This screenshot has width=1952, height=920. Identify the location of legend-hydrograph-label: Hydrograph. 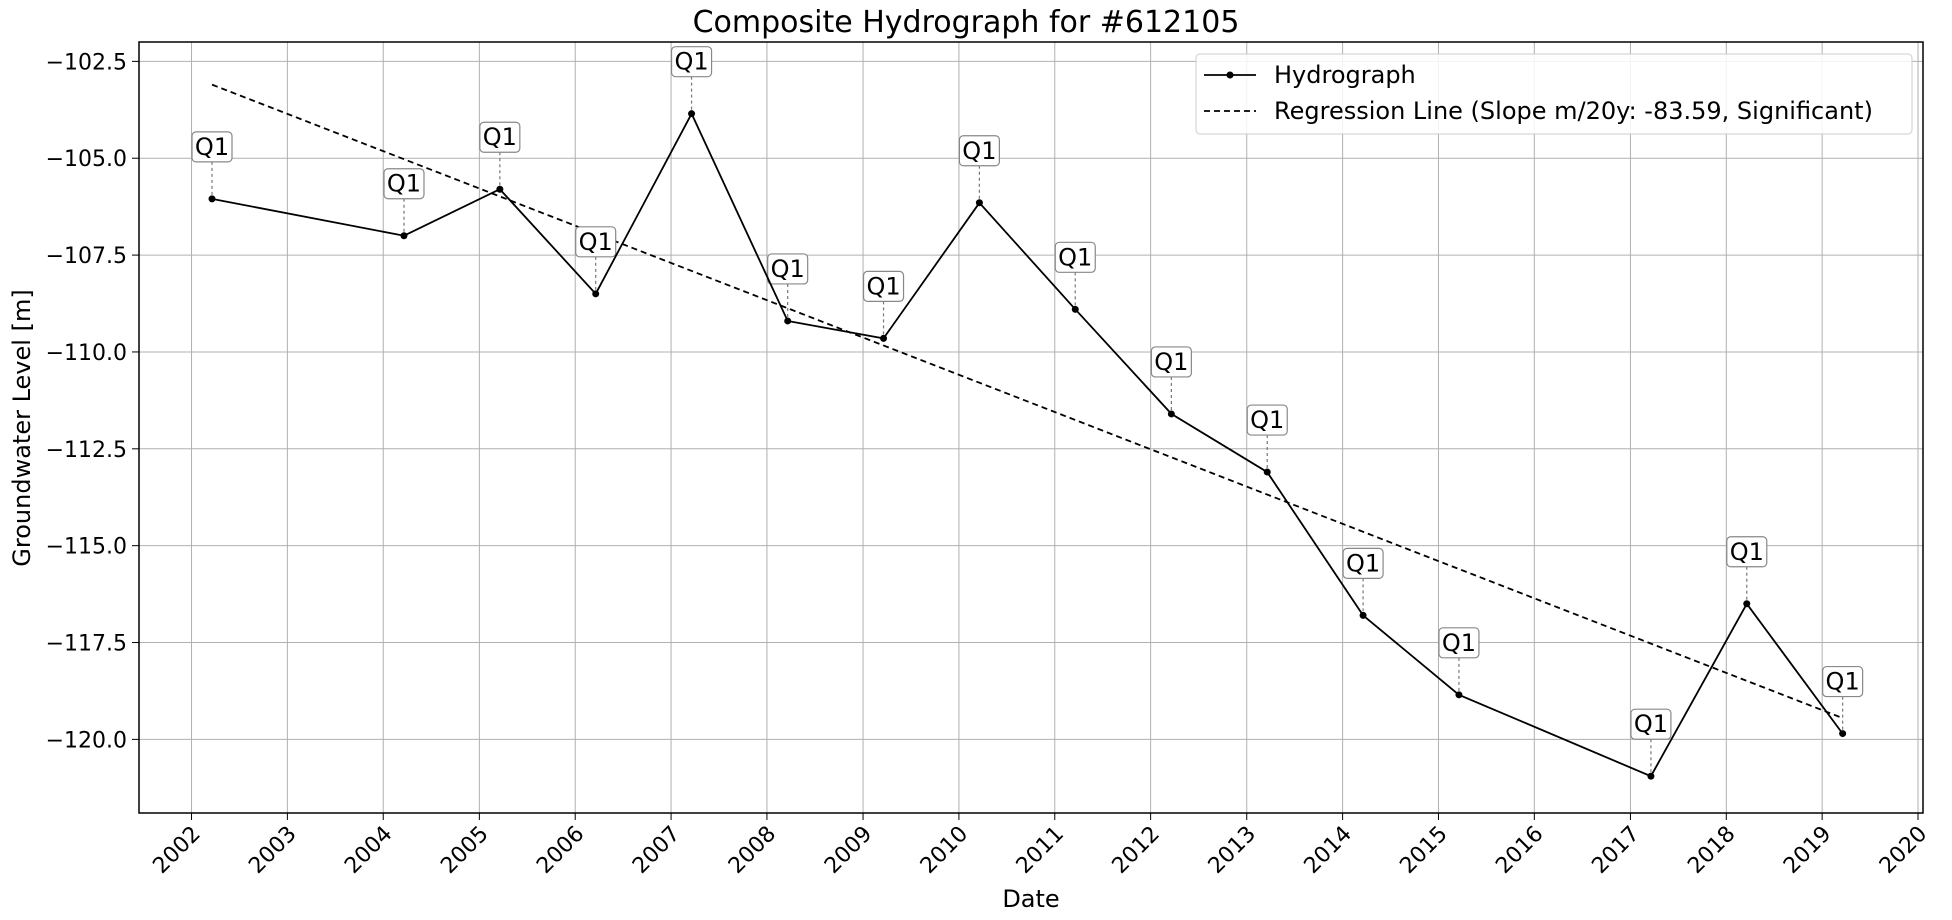
(1345, 75).